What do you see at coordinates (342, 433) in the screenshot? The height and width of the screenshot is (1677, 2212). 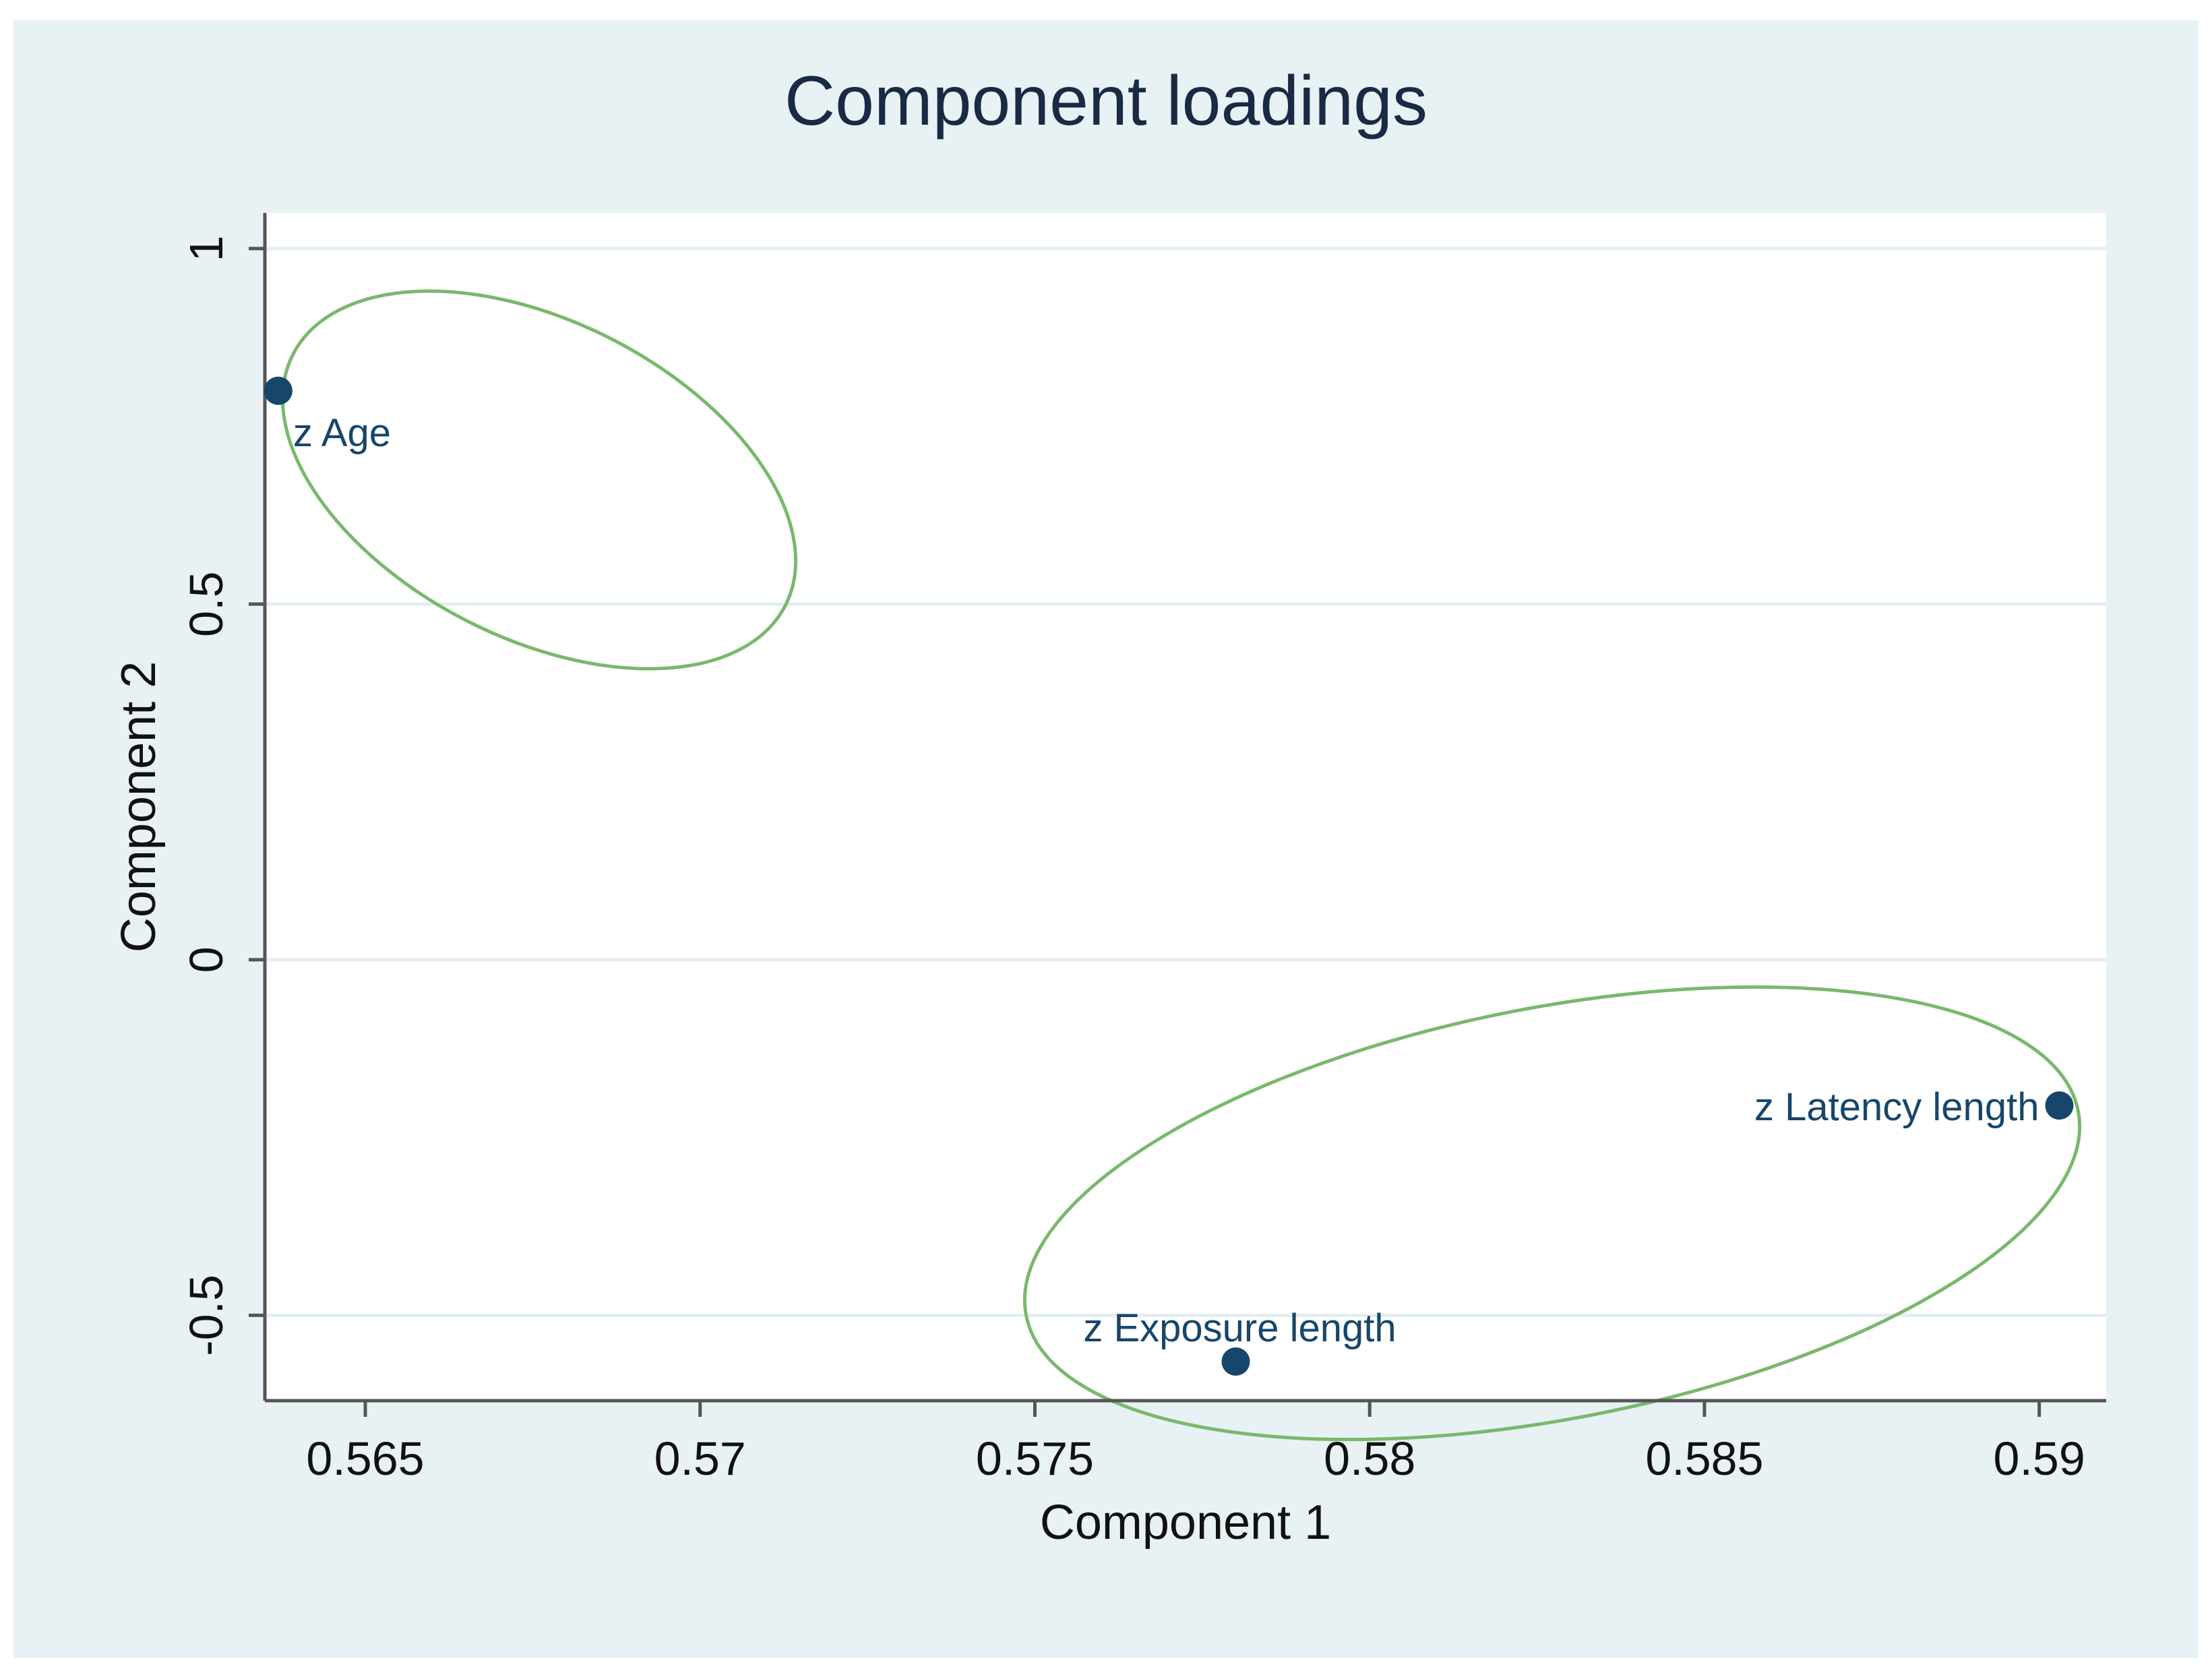 I see `point-label: z Age` at bounding box center [342, 433].